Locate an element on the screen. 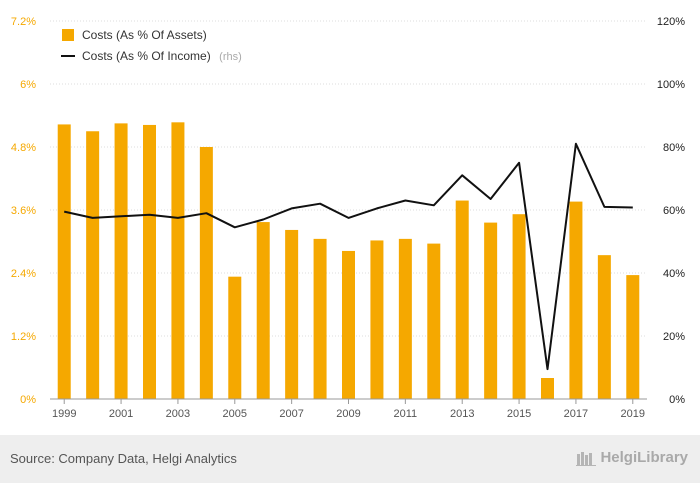  x-tick-label: 2017 is located at coordinates (576, 414).